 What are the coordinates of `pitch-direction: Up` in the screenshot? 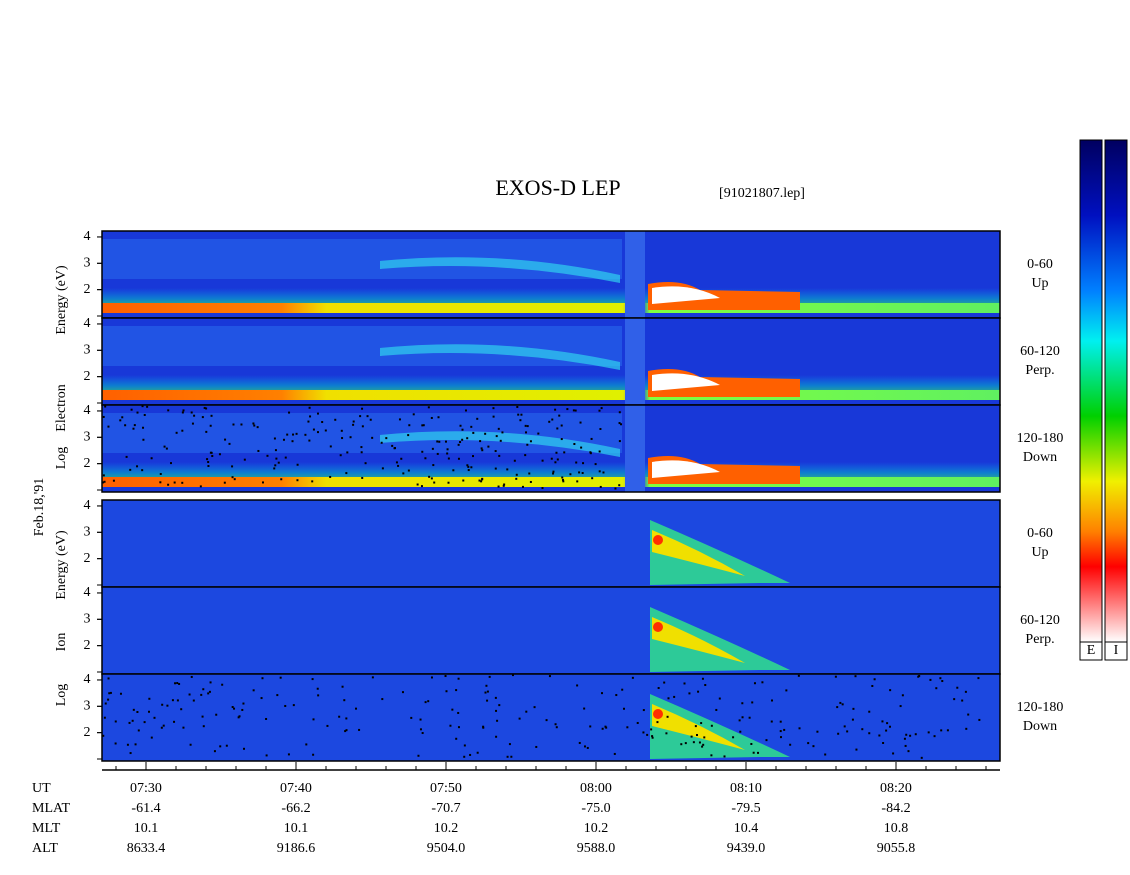 It's located at (1039, 552).